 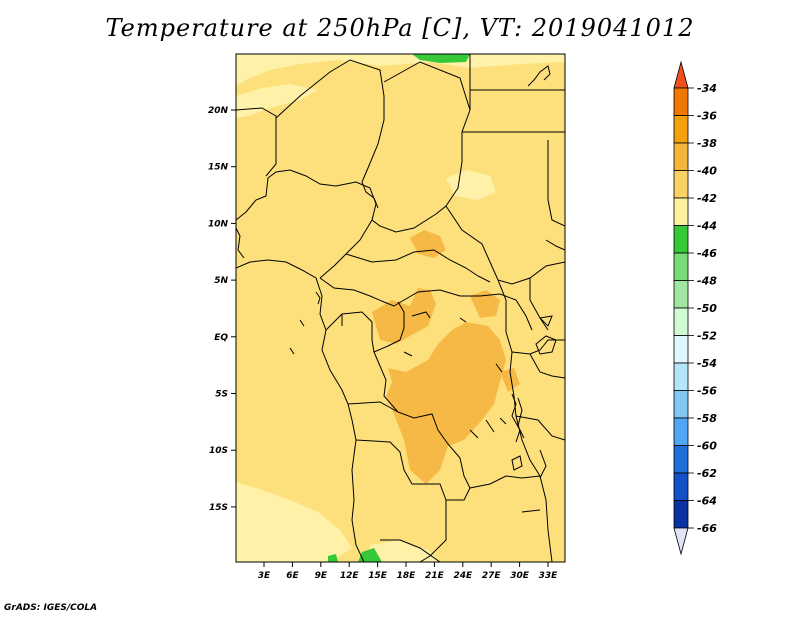 I want to click on lon-label: 12E, so click(x=350, y=576).